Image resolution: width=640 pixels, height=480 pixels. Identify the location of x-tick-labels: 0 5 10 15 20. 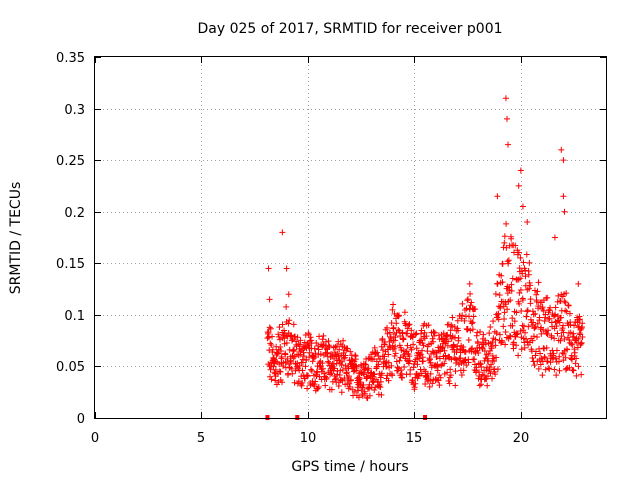
(310, 438).